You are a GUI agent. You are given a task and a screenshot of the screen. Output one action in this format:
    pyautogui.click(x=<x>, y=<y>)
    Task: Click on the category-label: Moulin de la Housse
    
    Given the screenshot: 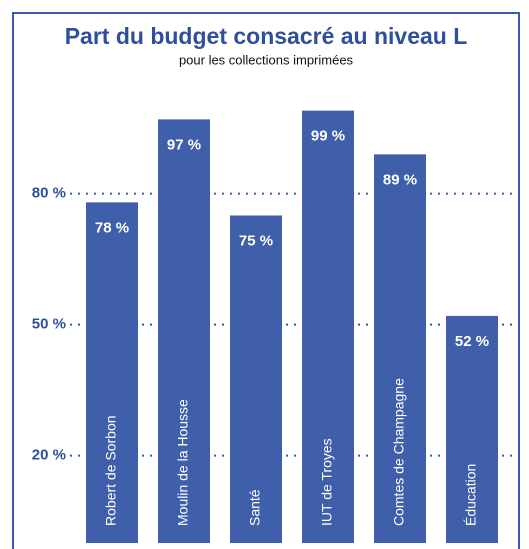 What is the action you would take?
    pyautogui.click(x=183, y=462)
    